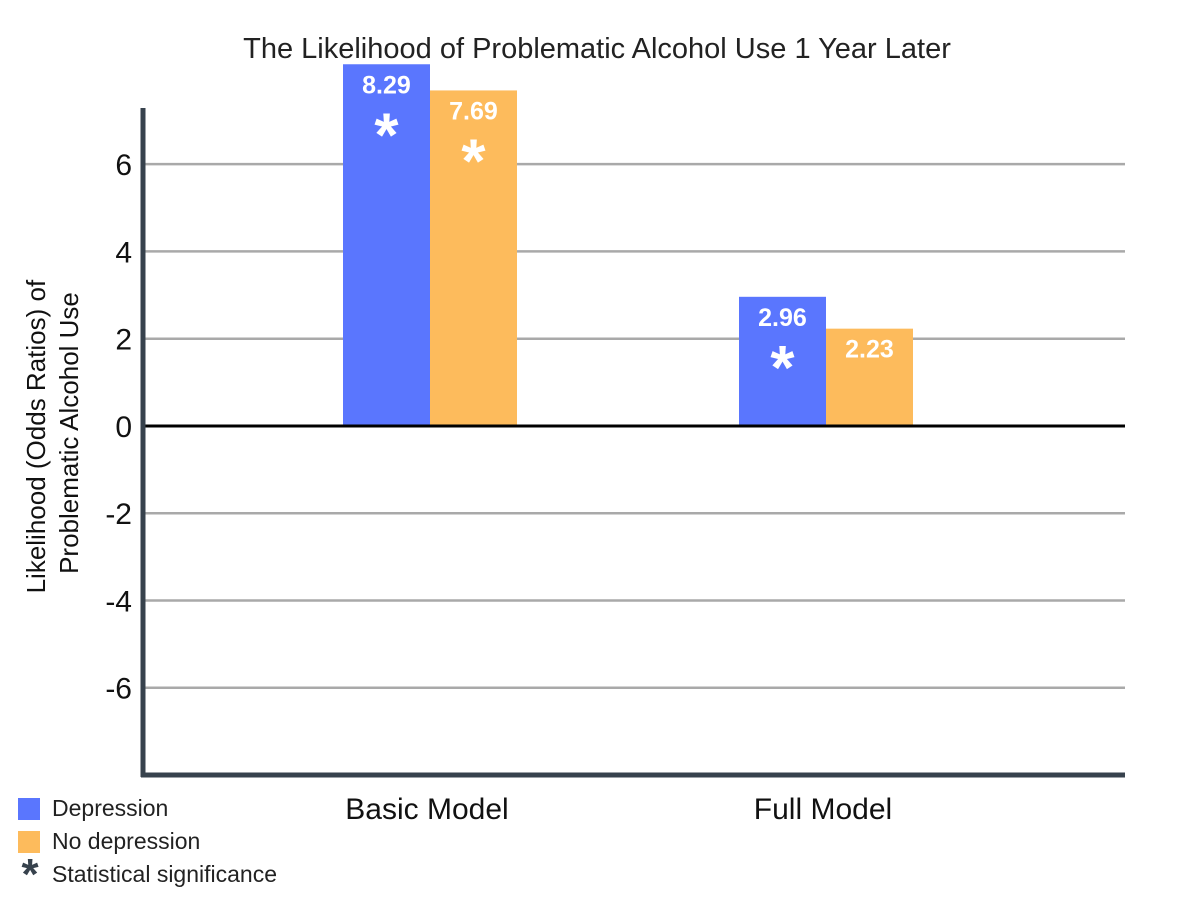  I want to click on data-label: 8.29, so click(386, 85).